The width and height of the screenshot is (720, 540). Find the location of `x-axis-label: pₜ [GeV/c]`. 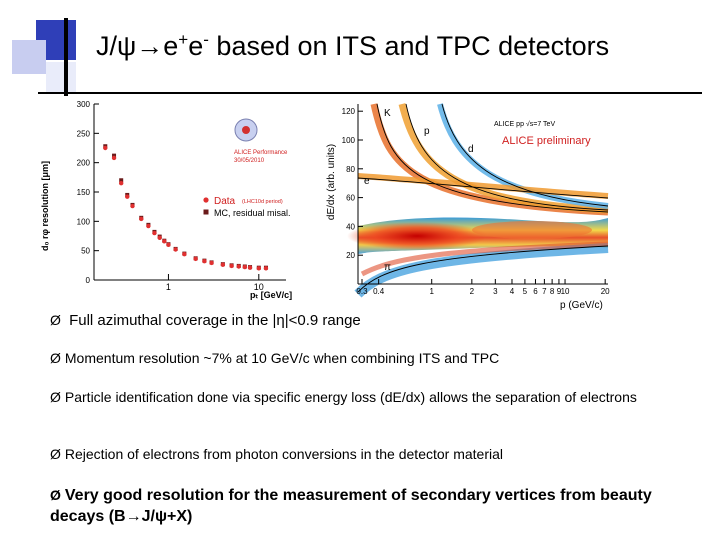

x-axis-label: pₜ [GeV/c] is located at coordinates (271, 295).